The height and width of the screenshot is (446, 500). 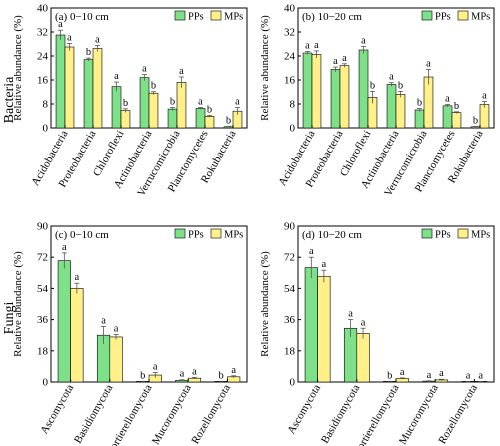 What do you see at coordinates (60, 81) in the screenshot?
I see `bar-pps-acidobacteria` at bounding box center [60, 81].